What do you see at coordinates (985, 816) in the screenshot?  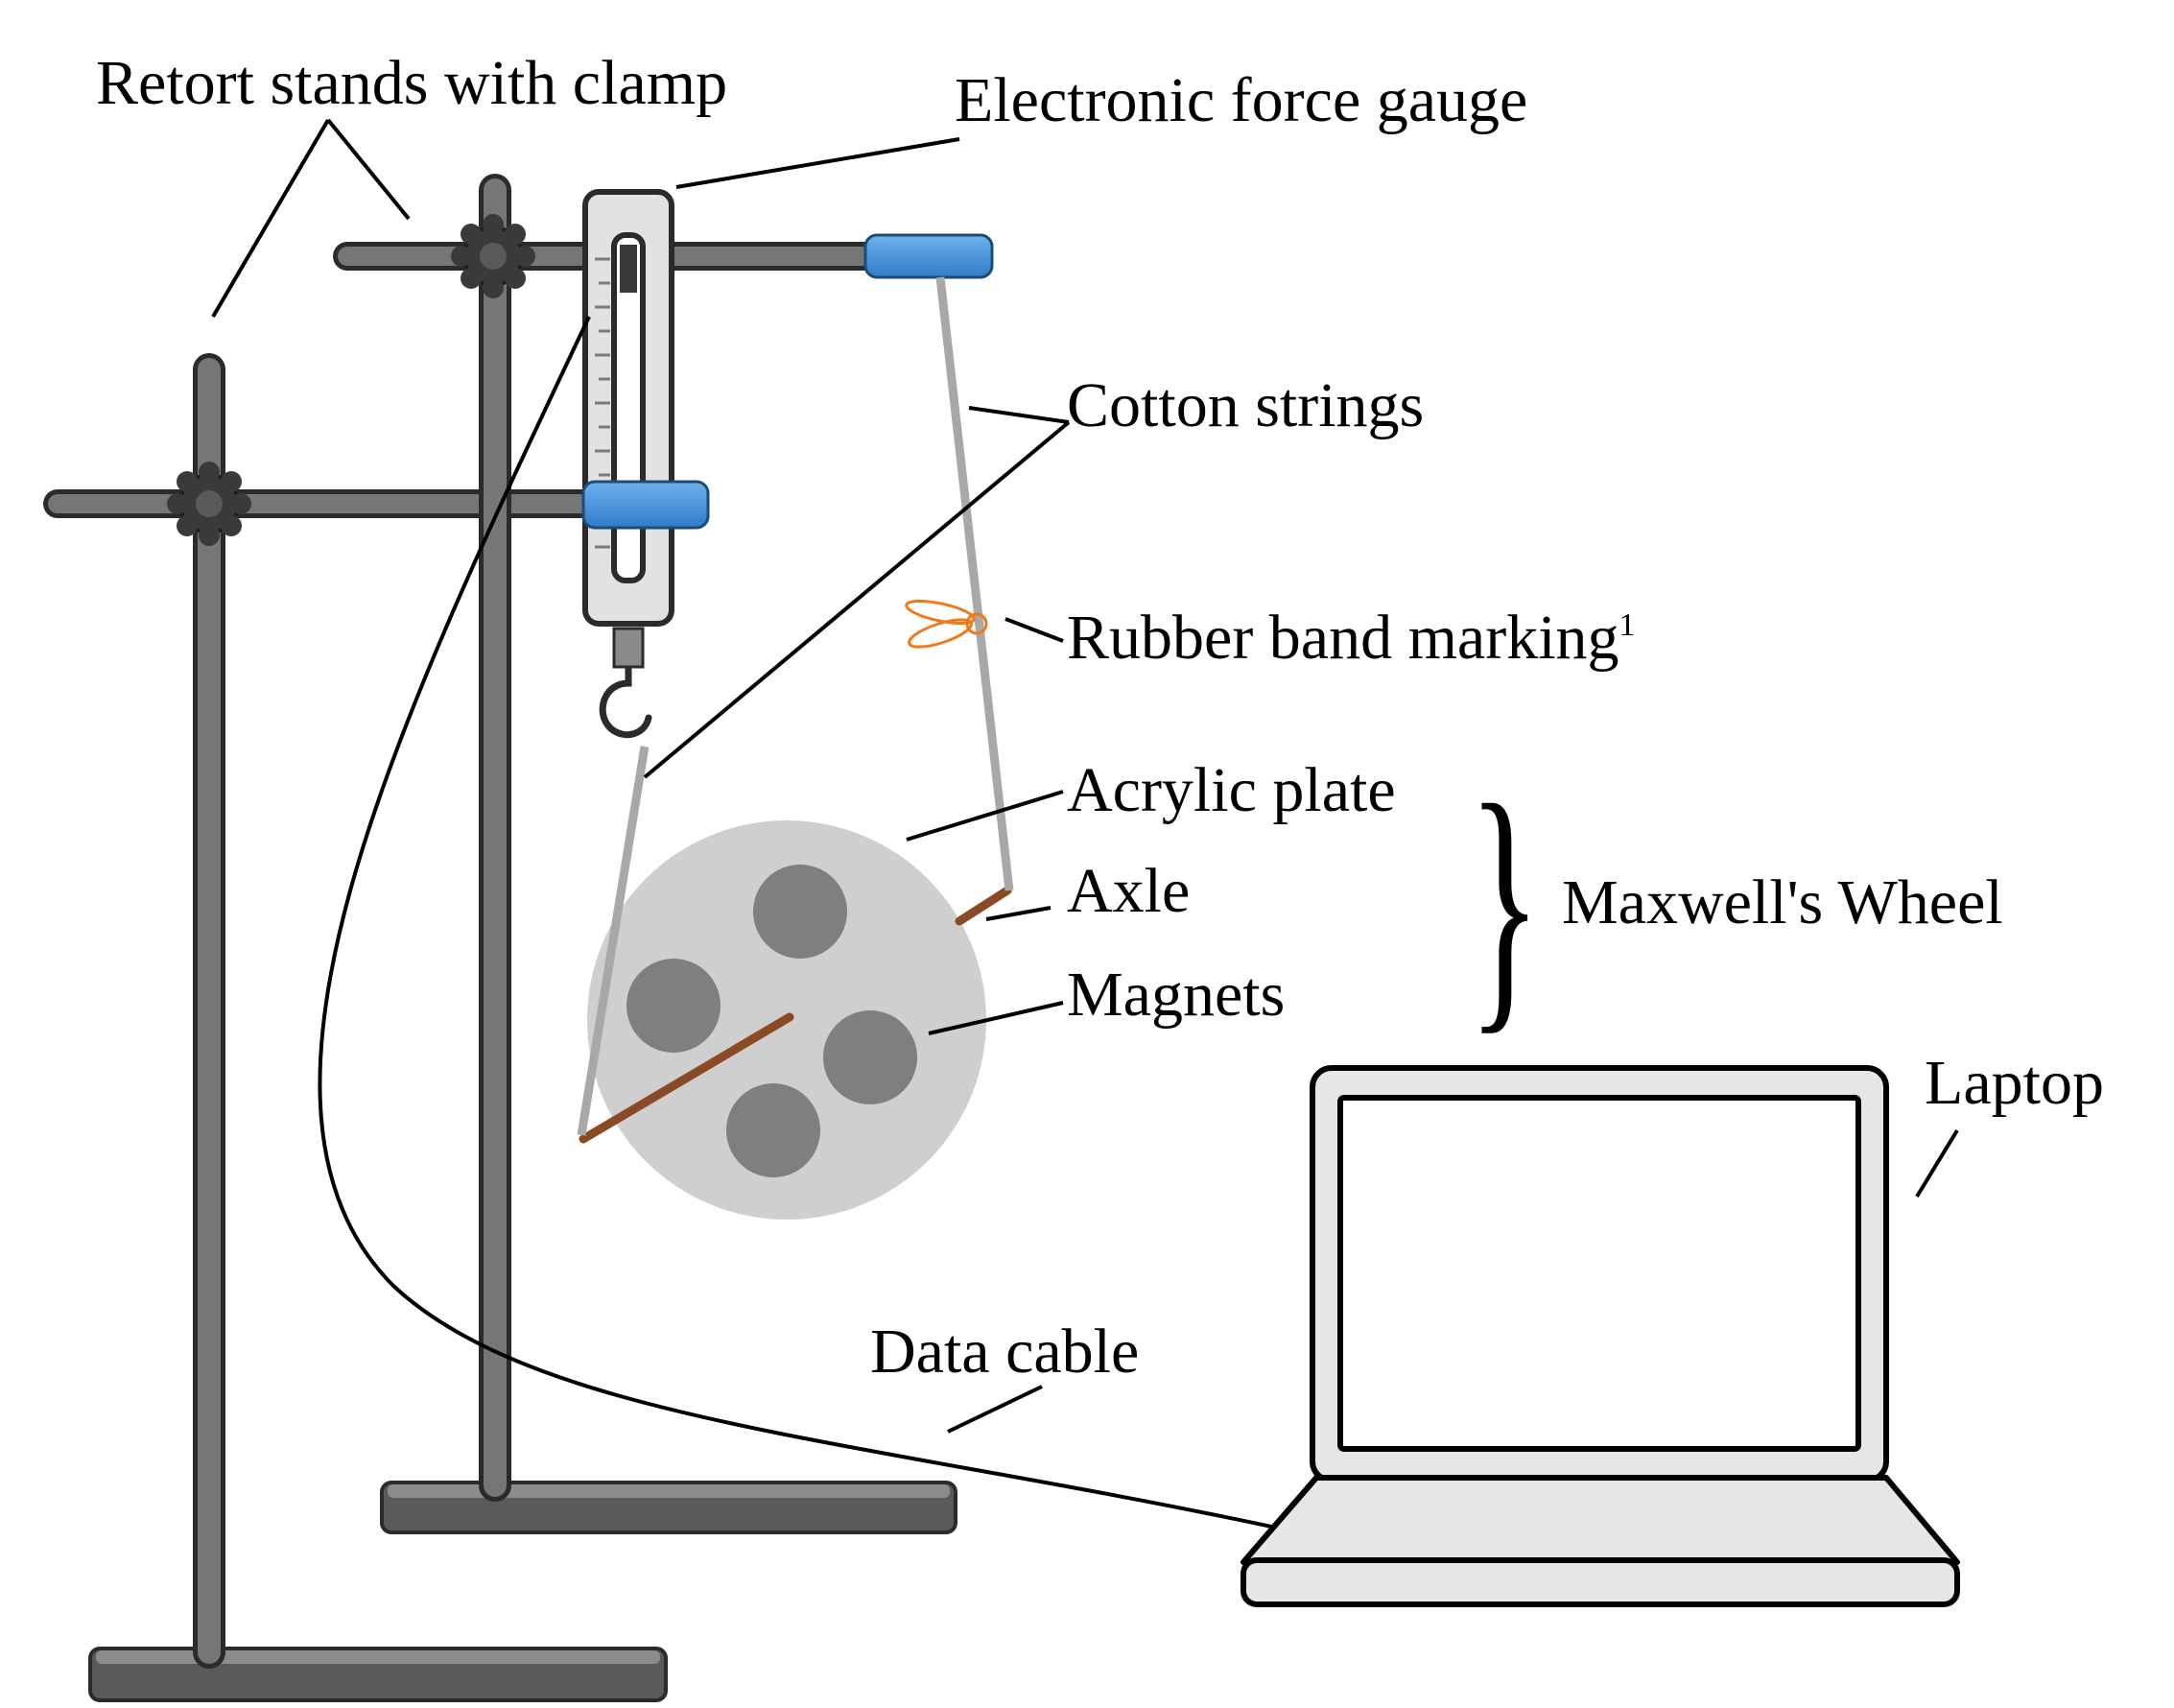 I see `leader-acrylic-plate` at bounding box center [985, 816].